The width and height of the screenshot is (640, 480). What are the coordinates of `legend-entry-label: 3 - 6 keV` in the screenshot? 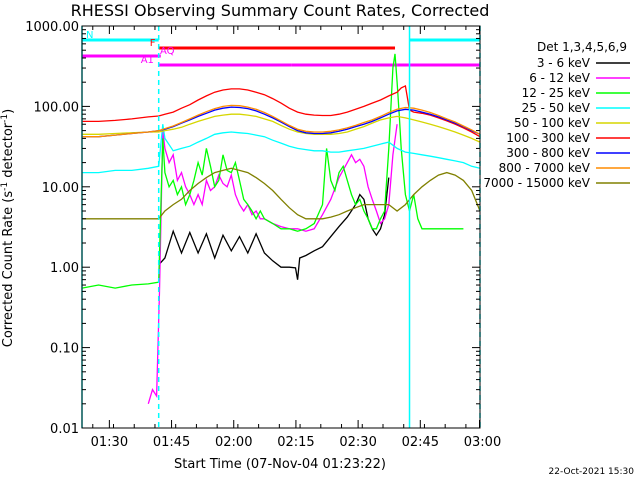 It's located at (564, 63).